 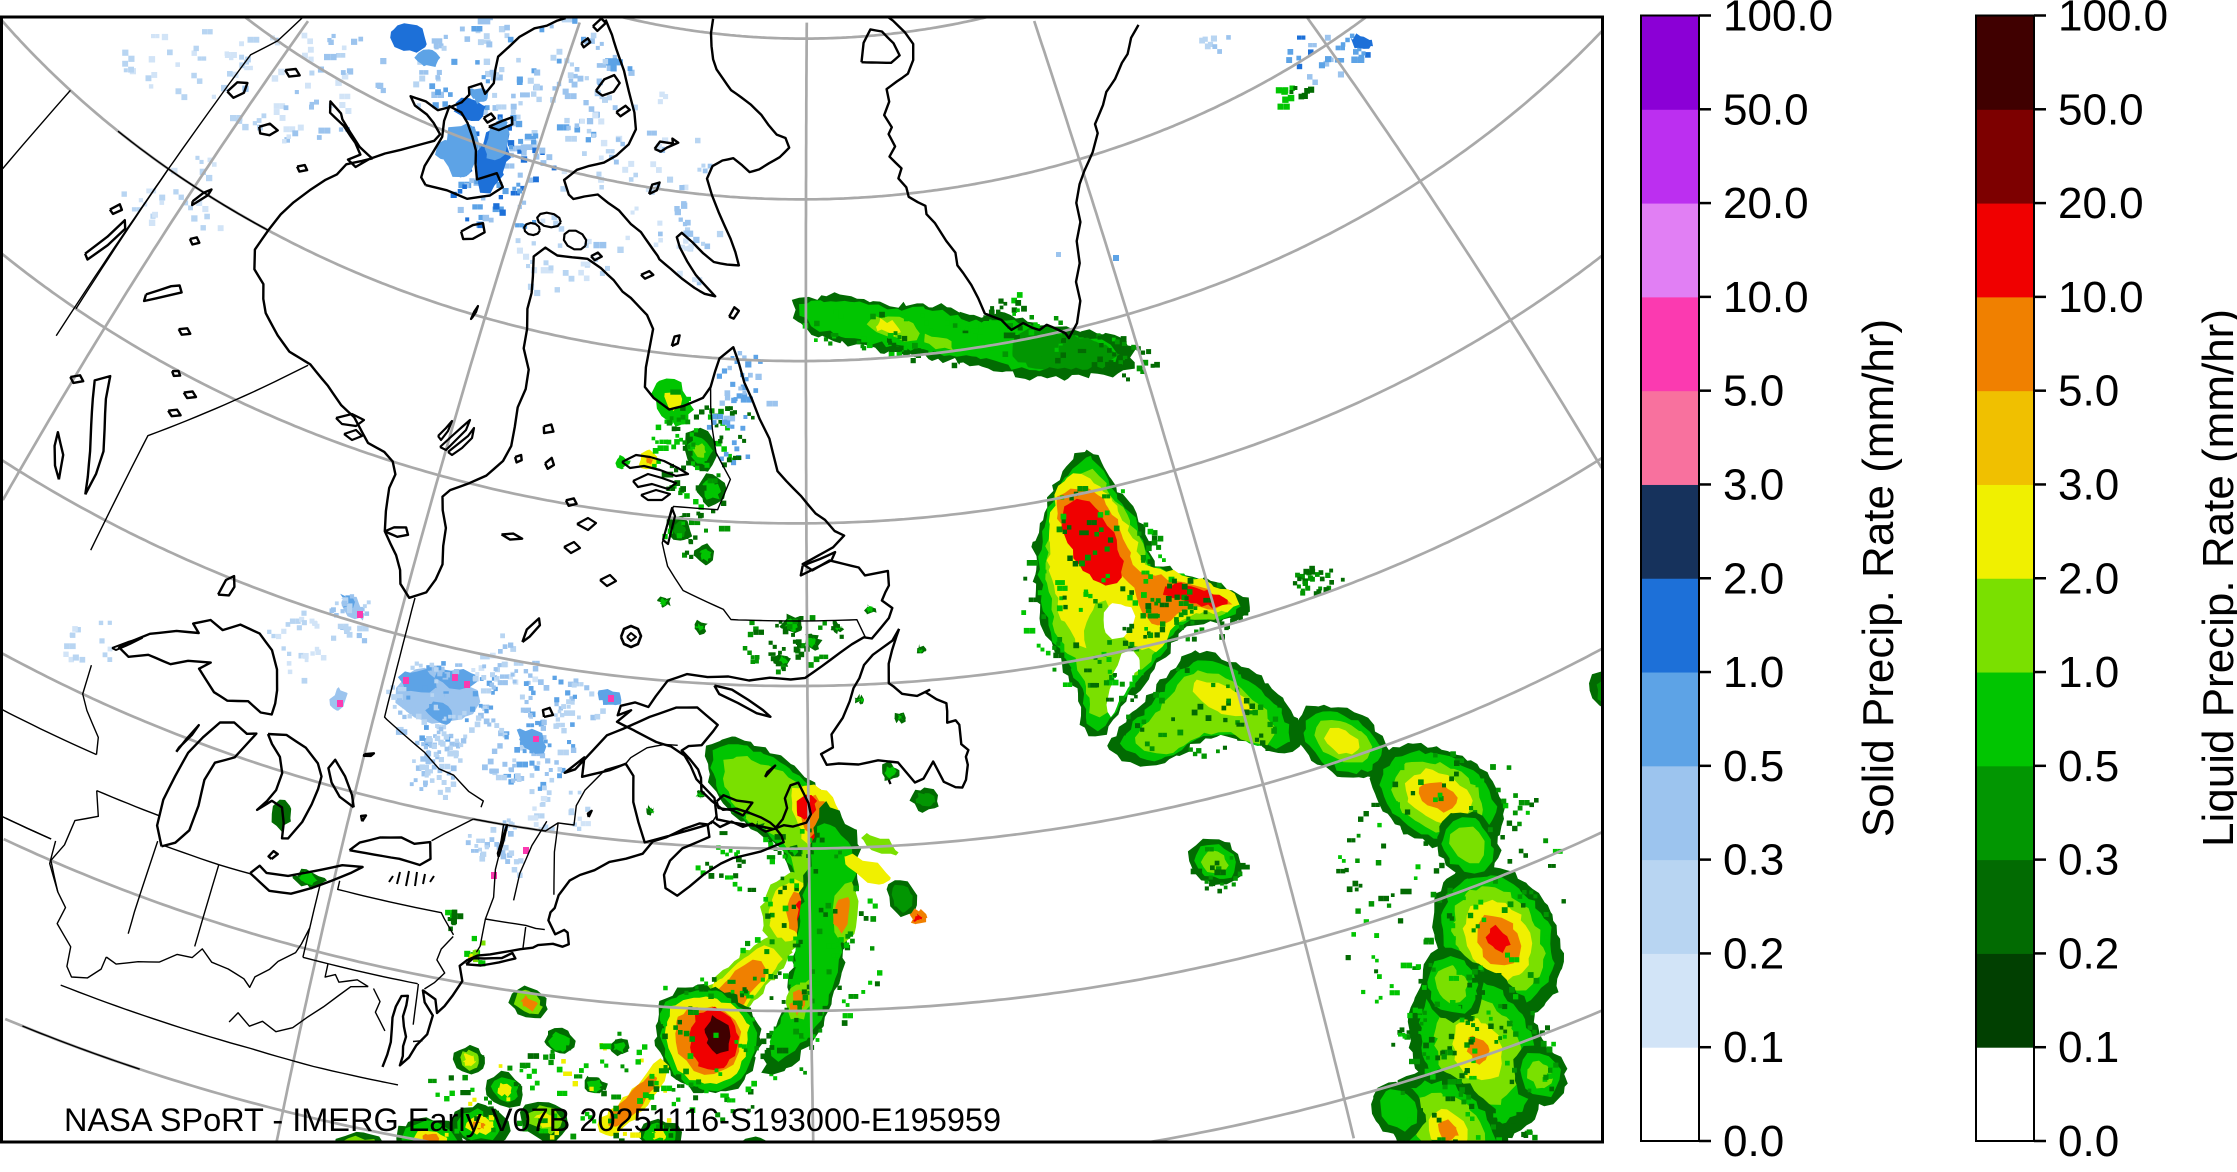 I want to click on svg-text: Liquid Precip. Rate (mm/hr), so click(x=2215, y=578).